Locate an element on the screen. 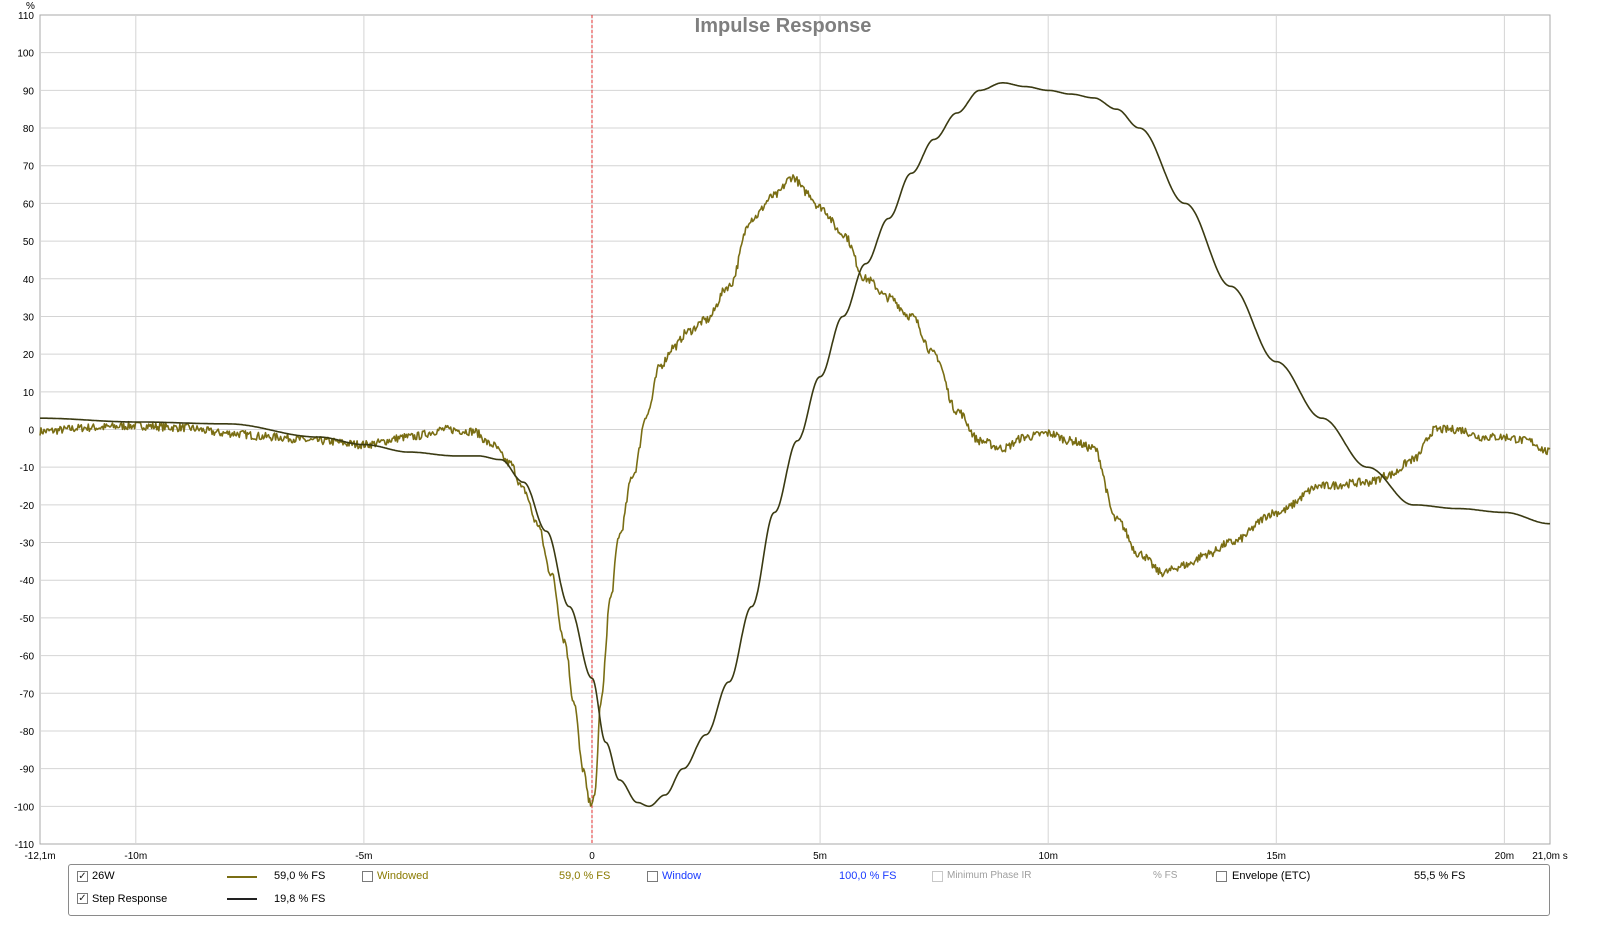  x-tick-label: -10m is located at coordinates (135, 856).